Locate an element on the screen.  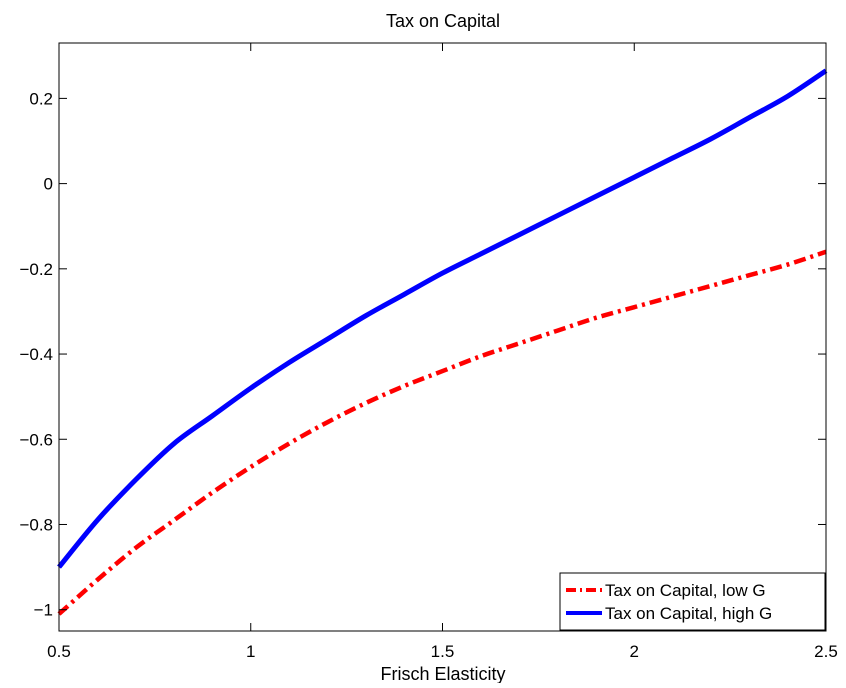
legend-box is located at coordinates (692, 601).